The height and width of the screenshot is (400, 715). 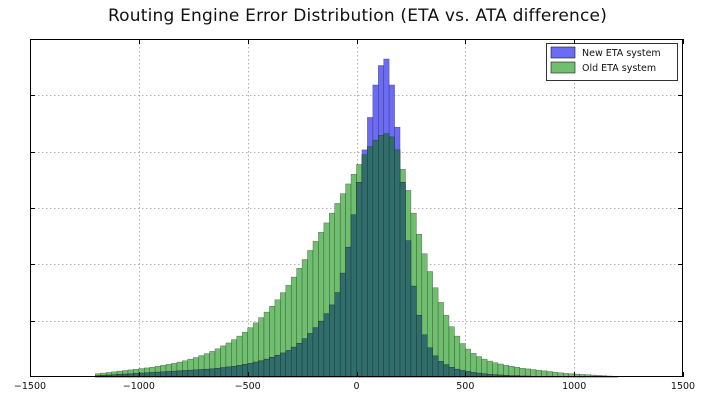 What do you see at coordinates (356, 386) in the screenshot?
I see `x-tick-label: 0` at bounding box center [356, 386].